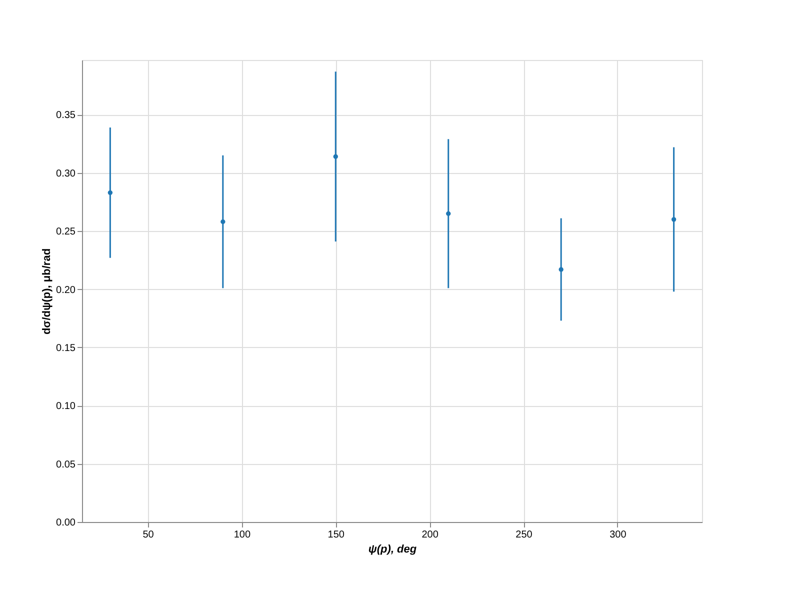  Describe the element at coordinates (47, 291) in the screenshot. I see `y-axis-title: dσ/dψ(p), μb/rad` at that location.